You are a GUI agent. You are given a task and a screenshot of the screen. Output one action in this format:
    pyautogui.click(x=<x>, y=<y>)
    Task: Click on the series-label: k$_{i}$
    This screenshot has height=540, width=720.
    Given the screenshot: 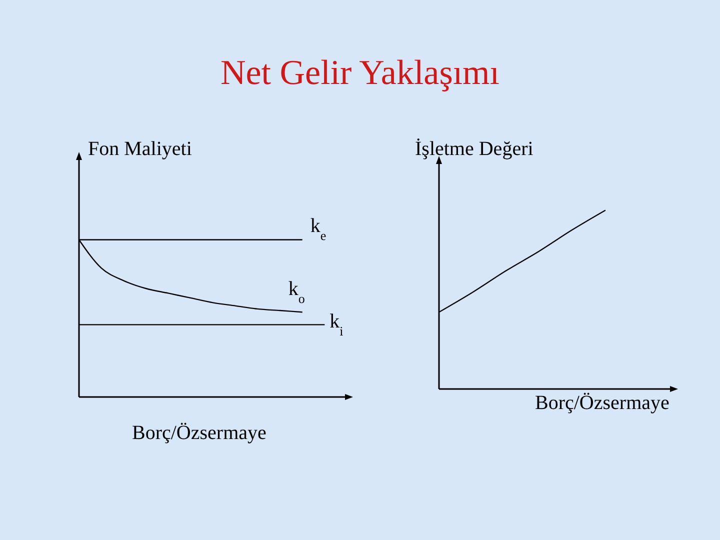 What is the action you would take?
    pyautogui.click(x=337, y=324)
    